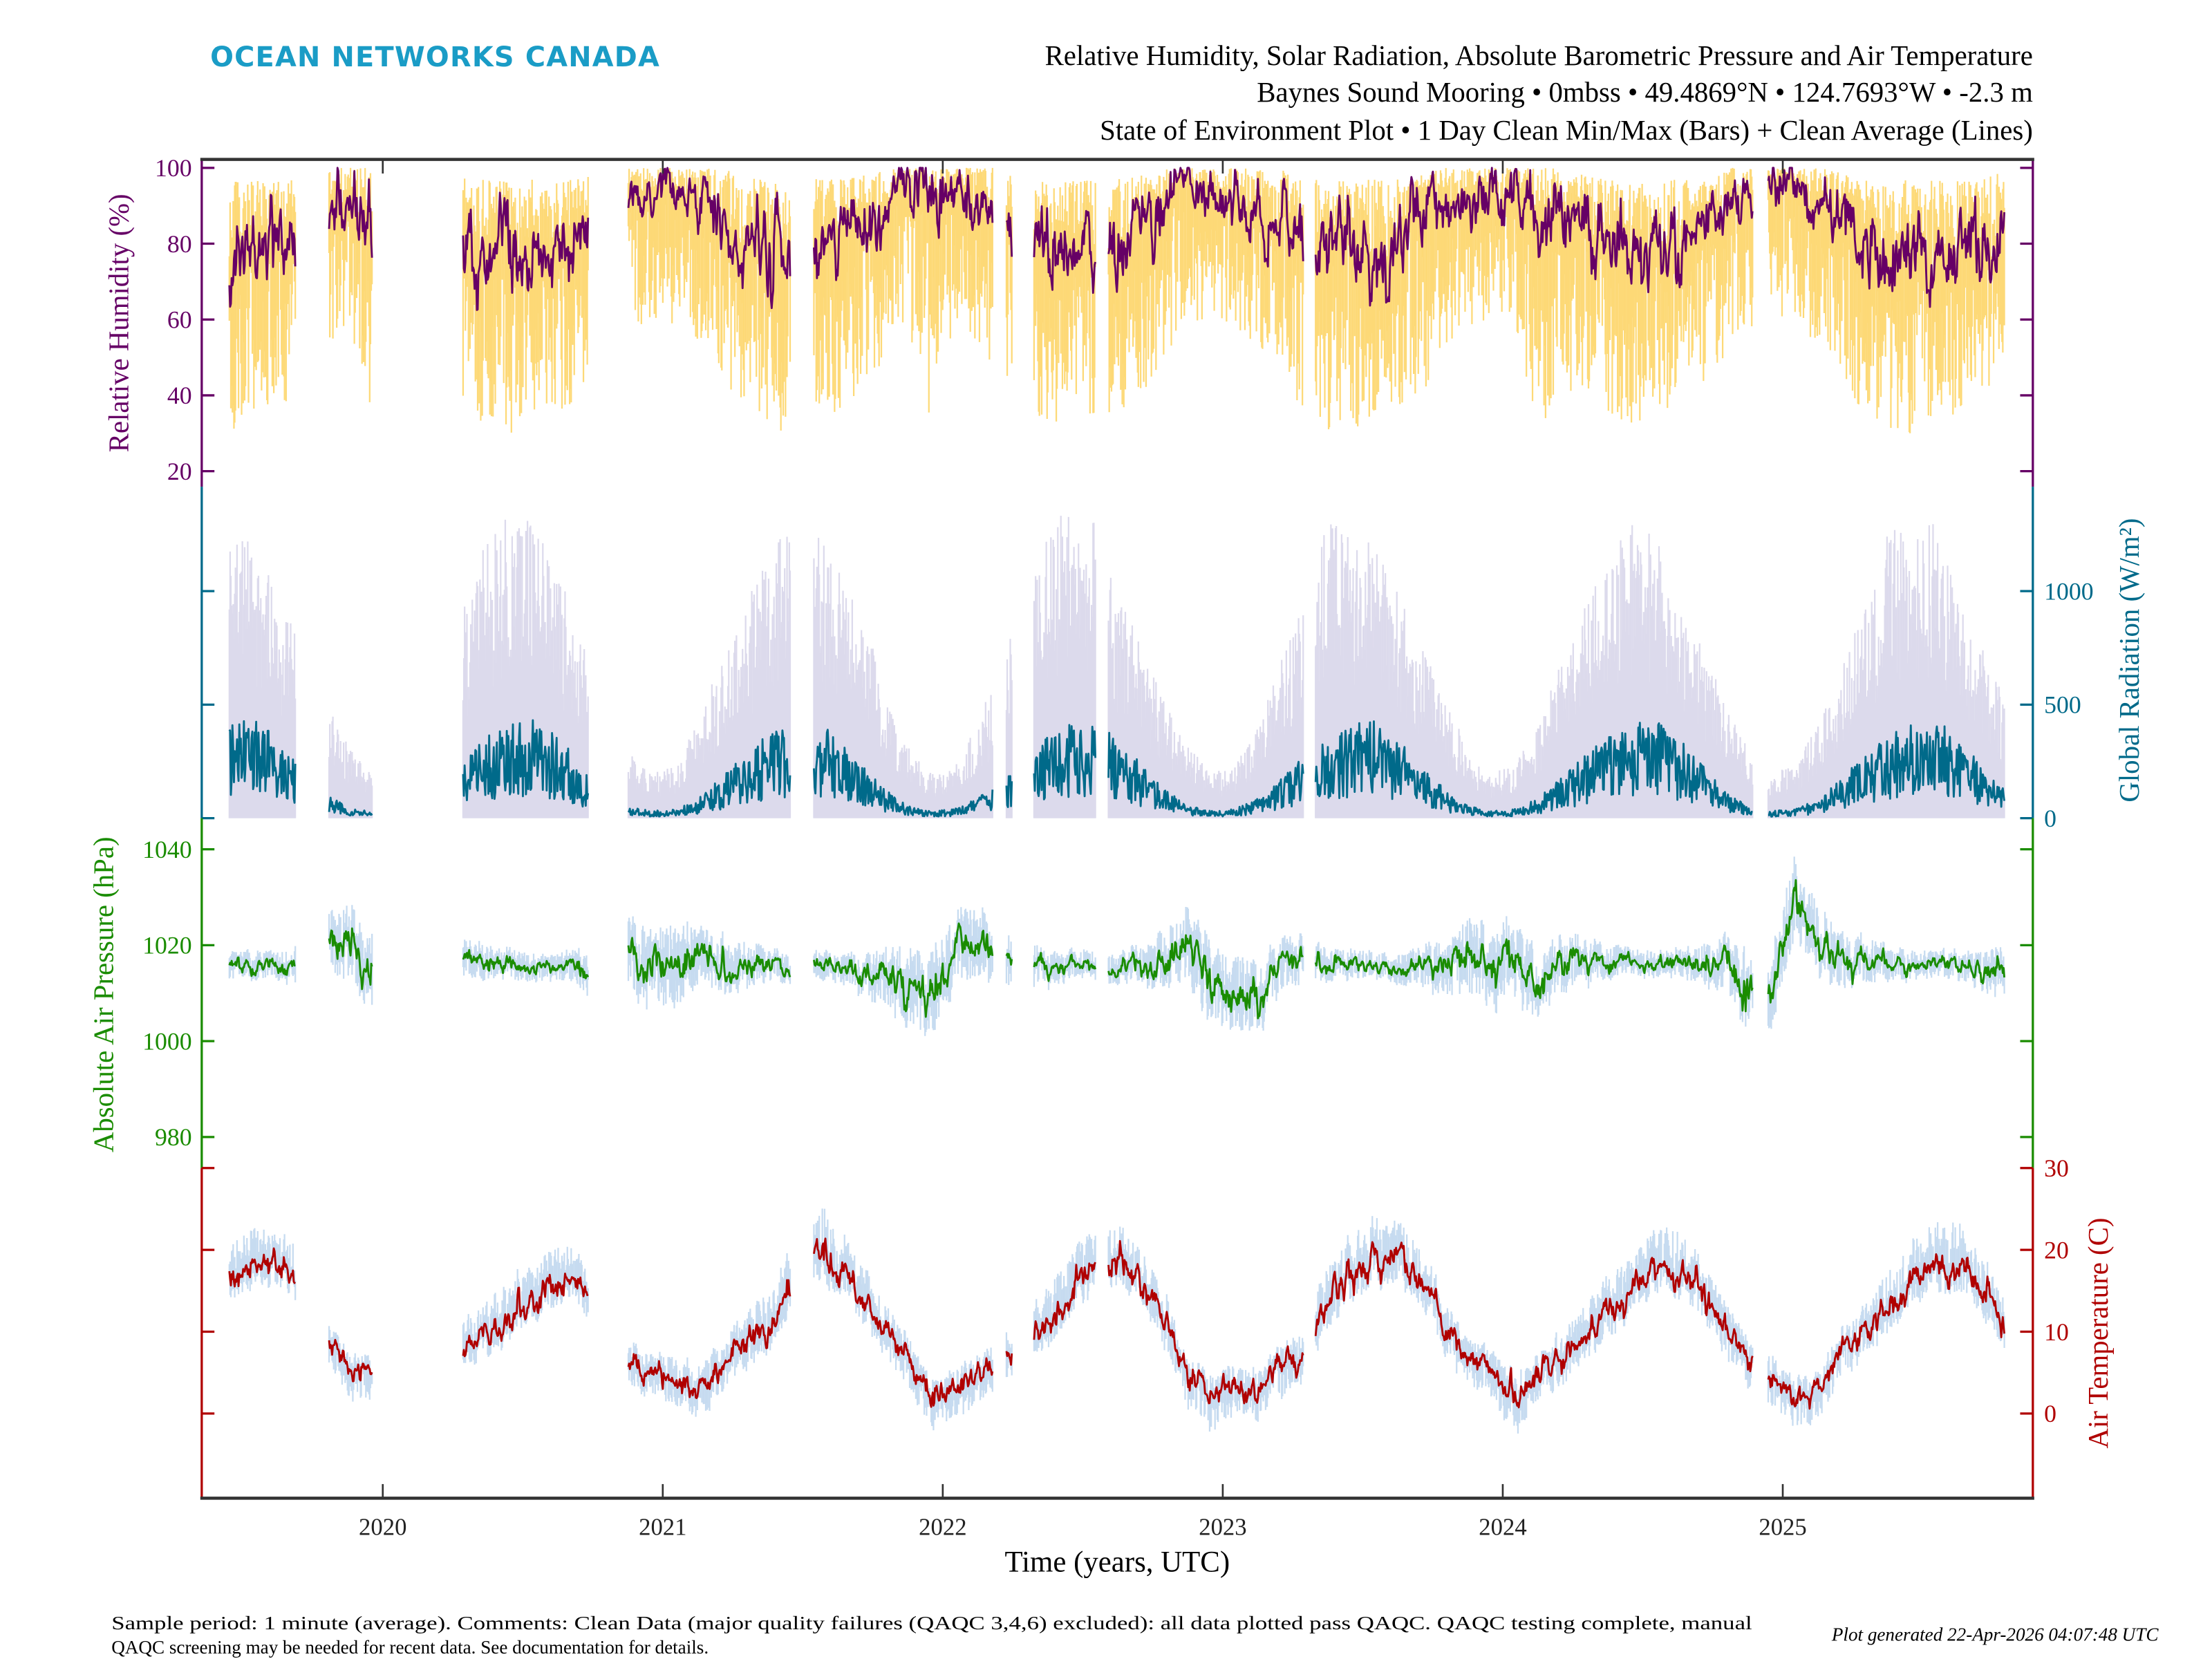  Describe the element at coordinates (1117, 300) in the screenshot. I see `rh-bars` at that location.